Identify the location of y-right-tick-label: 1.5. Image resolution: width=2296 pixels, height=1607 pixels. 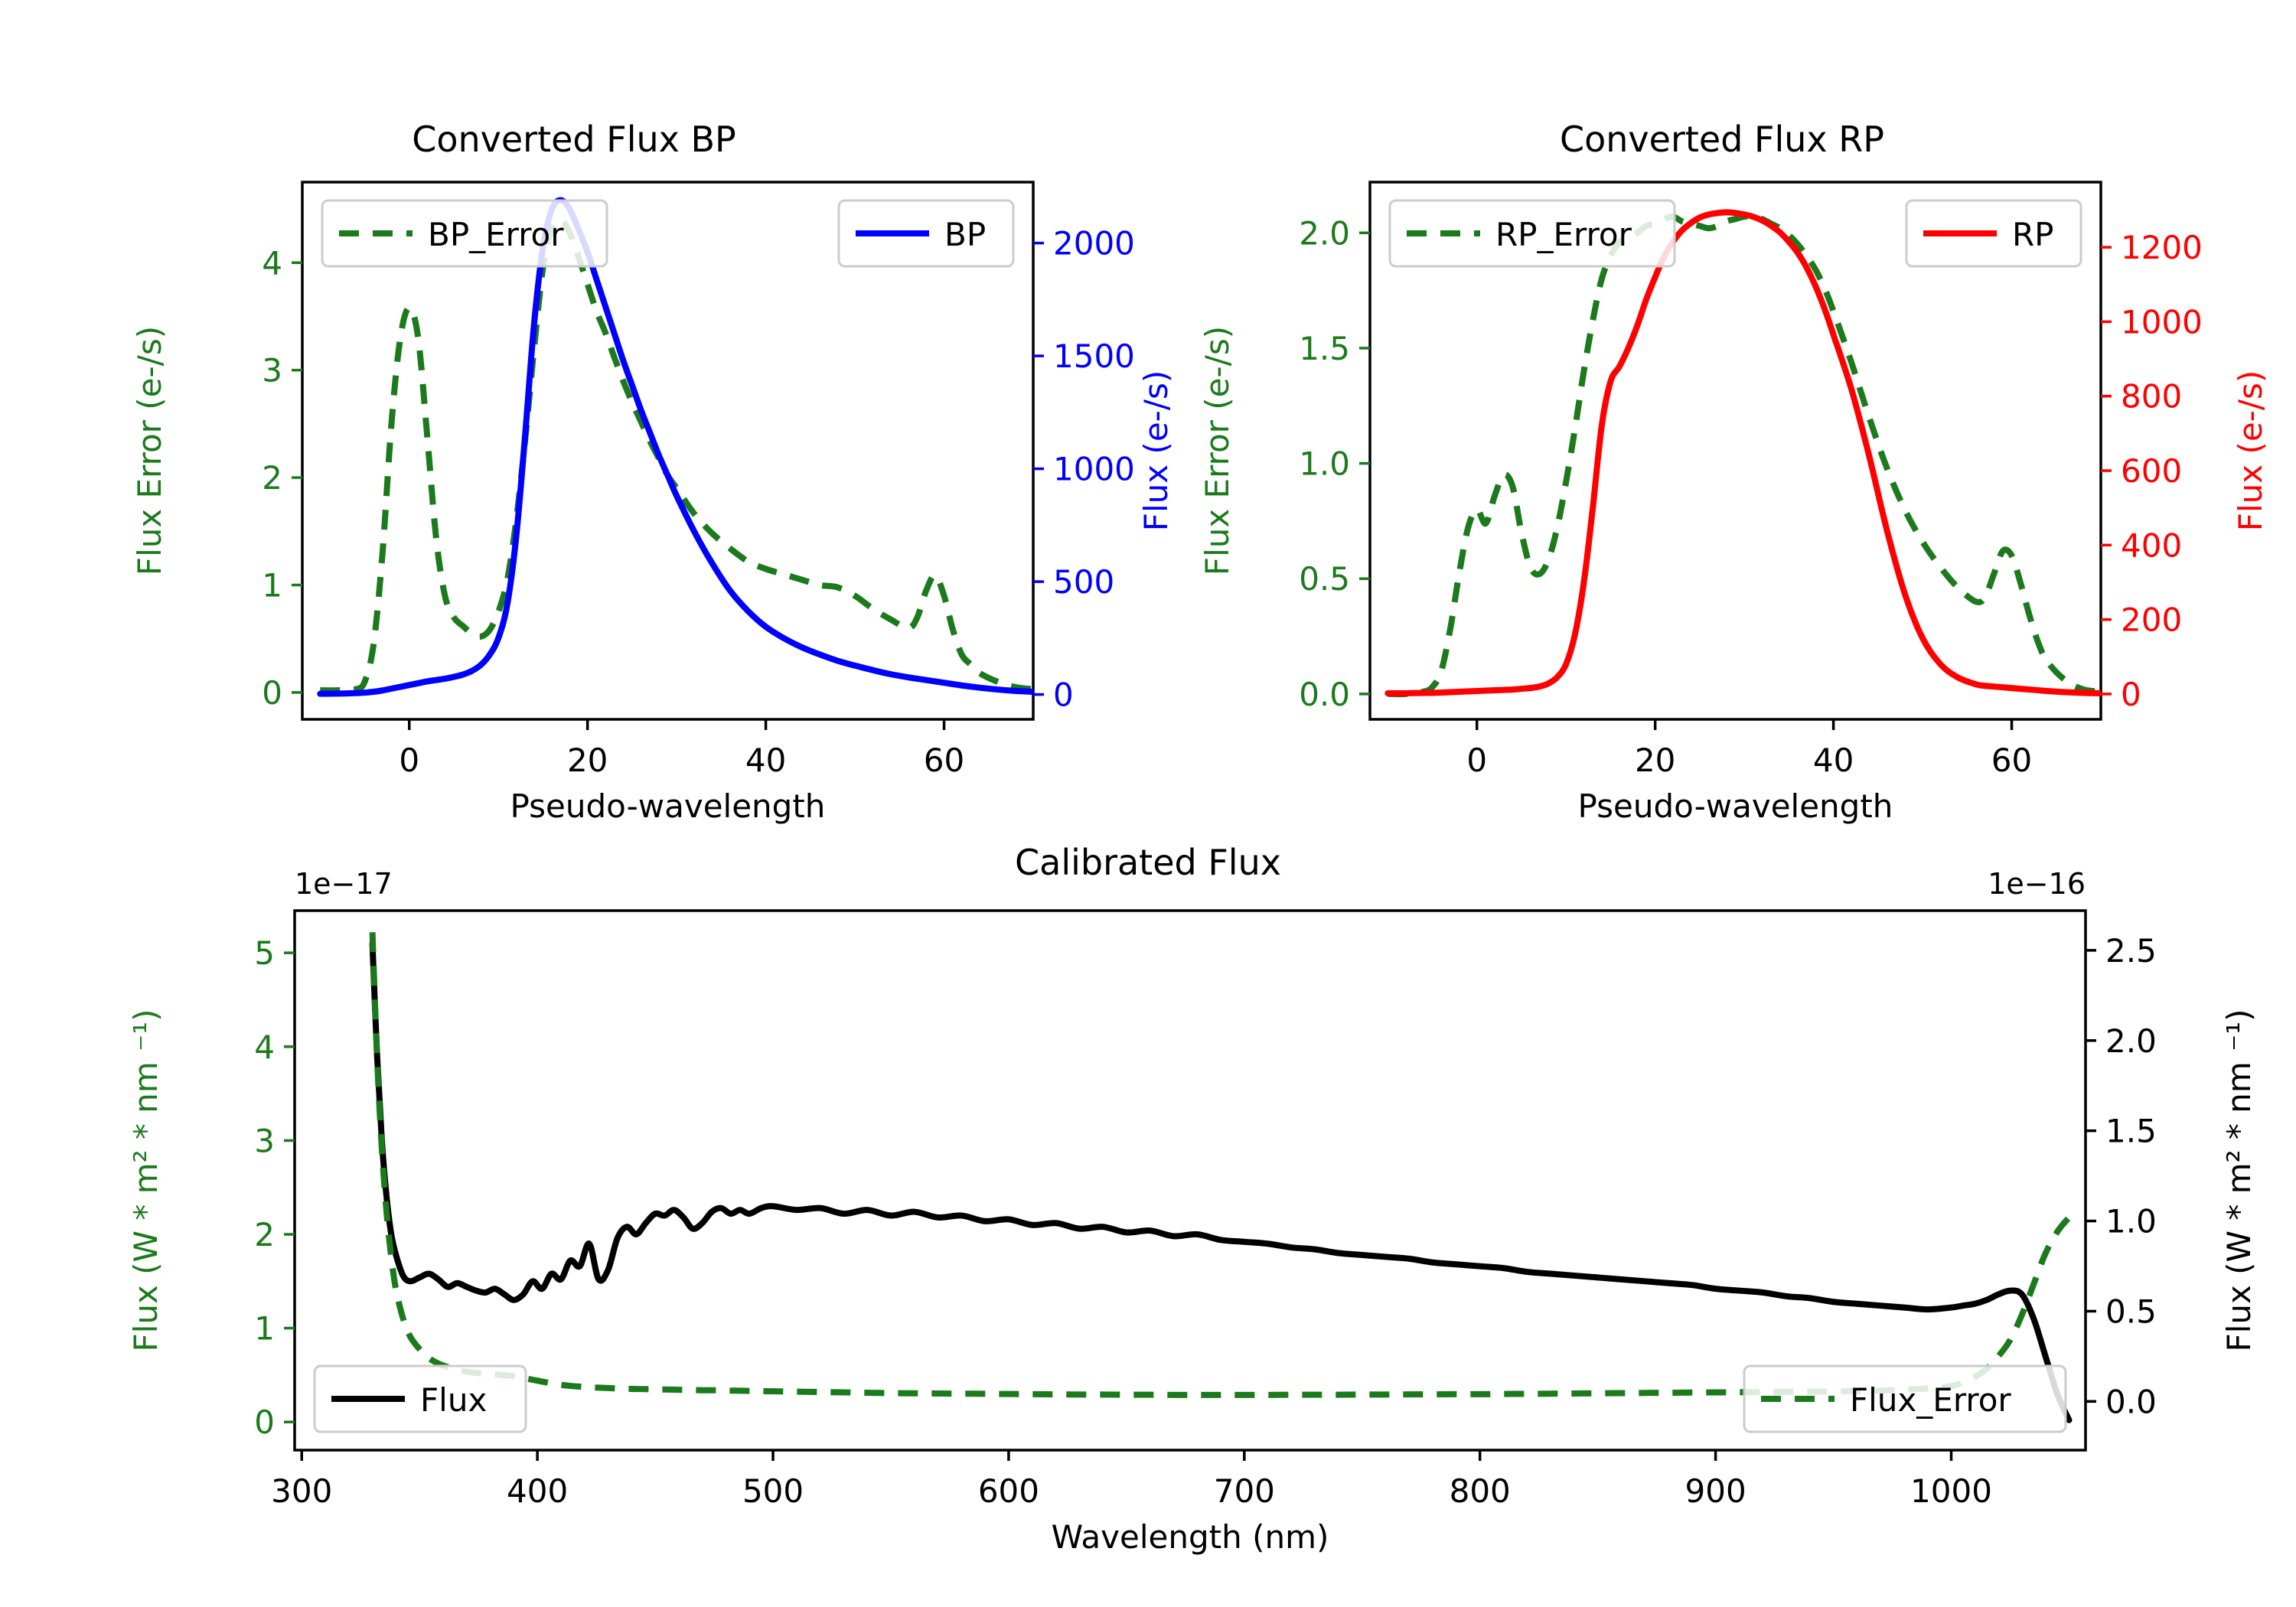
(2131, 1131).